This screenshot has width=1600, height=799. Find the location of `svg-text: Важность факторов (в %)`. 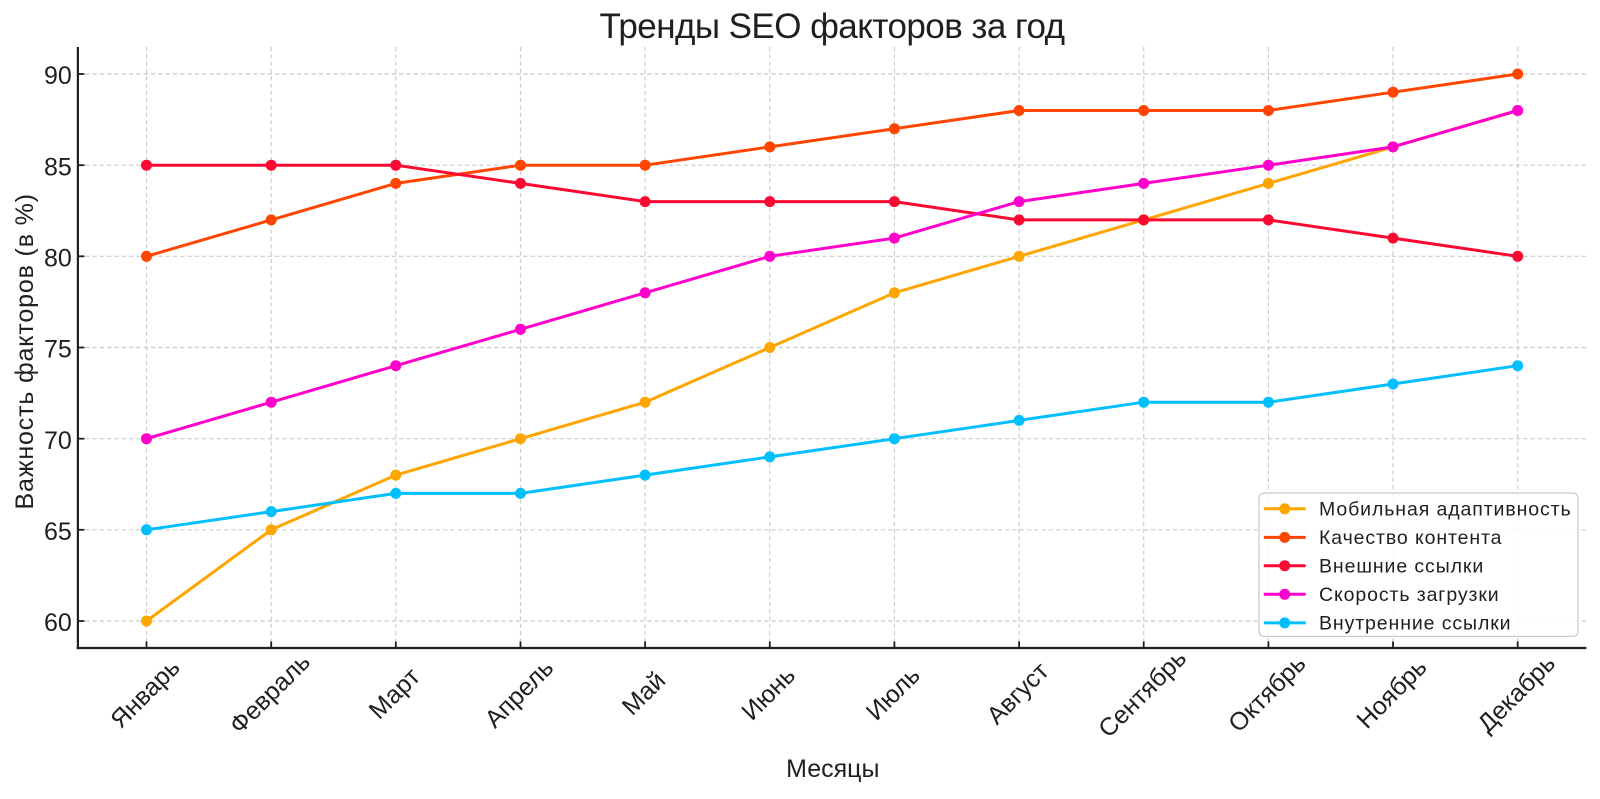

svg-text: Важность факторов (в %) is located at coordinates (25, 351).